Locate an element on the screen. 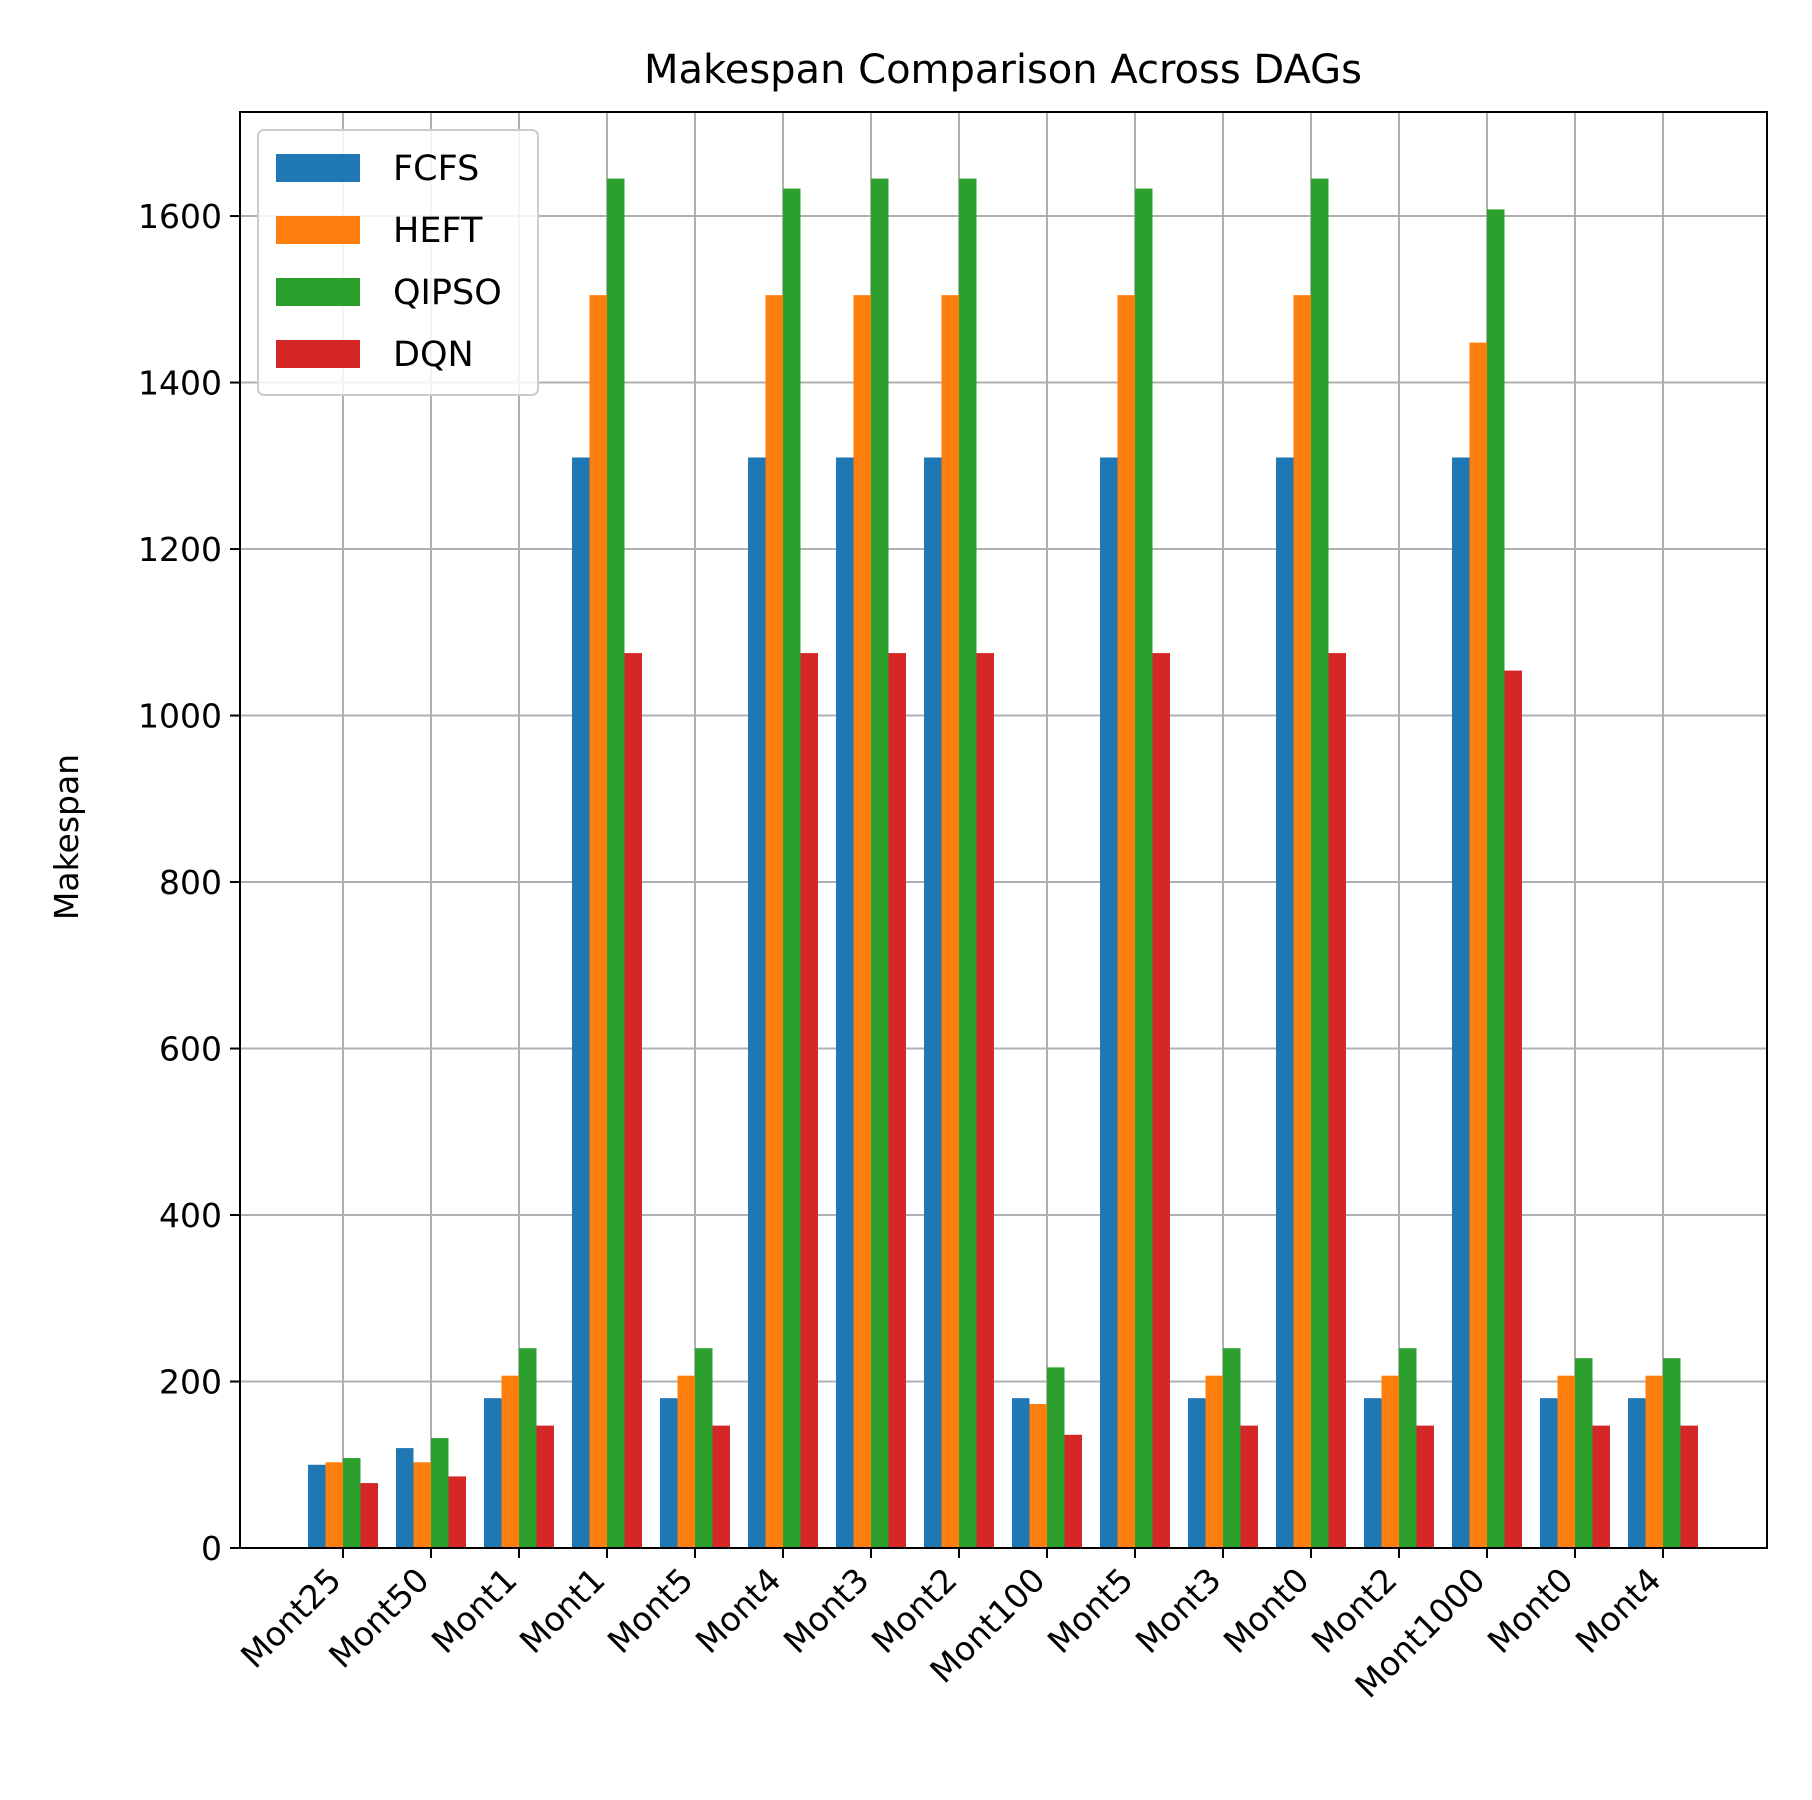  y-tick-label-8: 1600 is located at coordinates (180, 216).